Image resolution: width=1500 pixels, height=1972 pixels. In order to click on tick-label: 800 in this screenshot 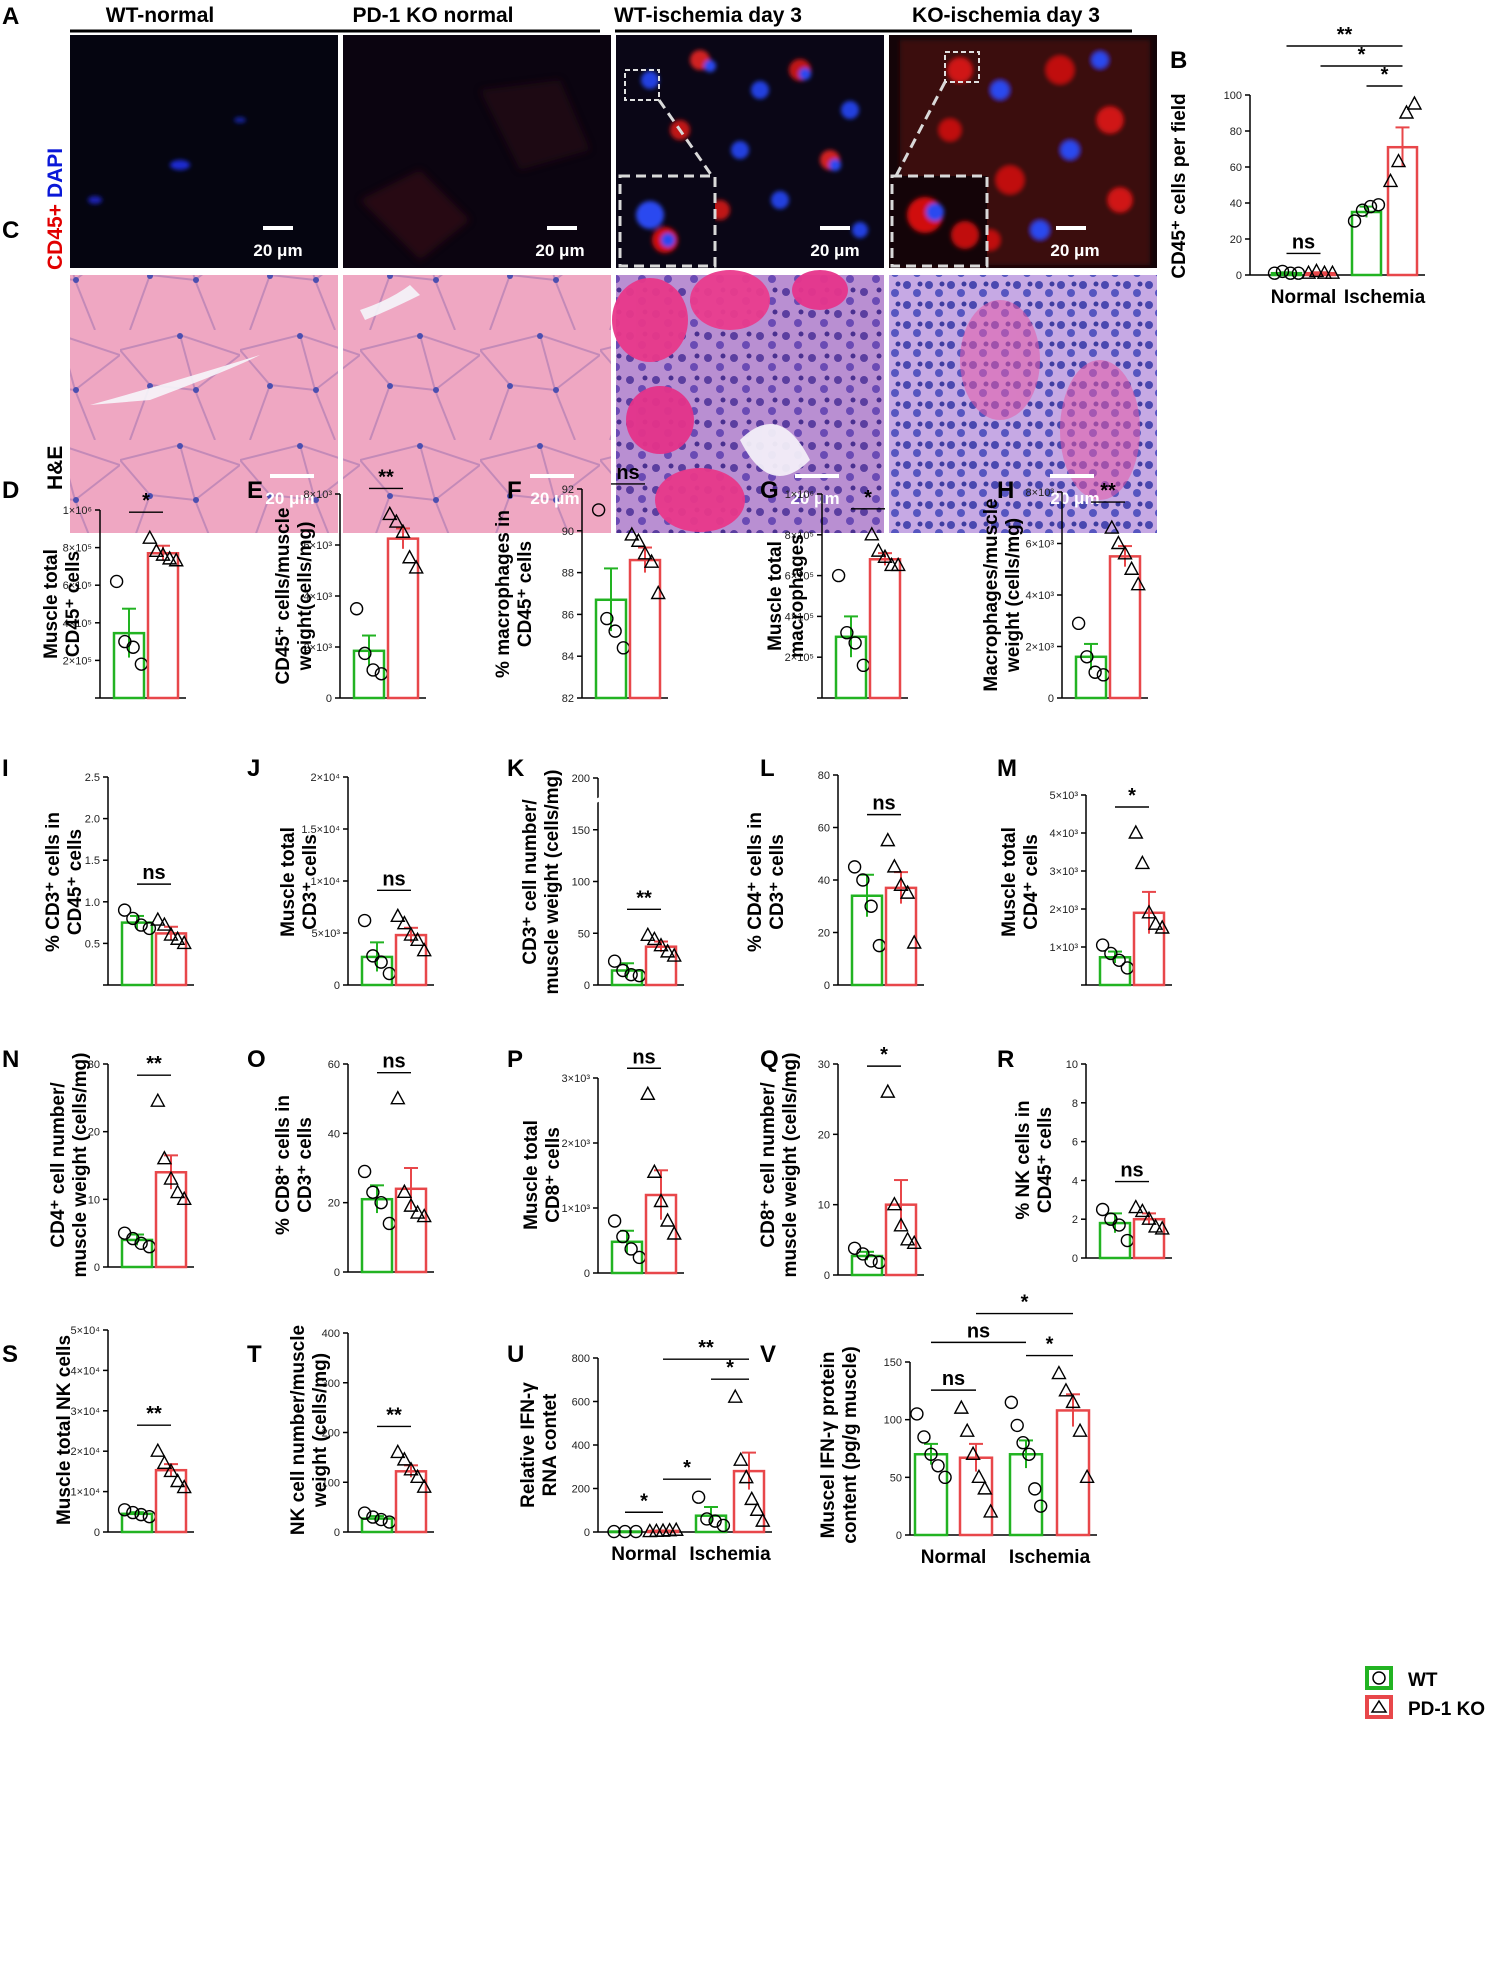, I will do `click(581, 1359)`.